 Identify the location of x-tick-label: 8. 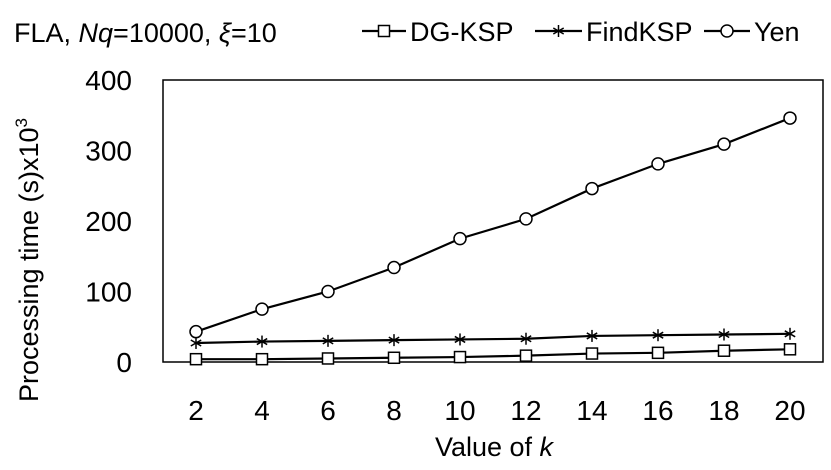
(394, 410).